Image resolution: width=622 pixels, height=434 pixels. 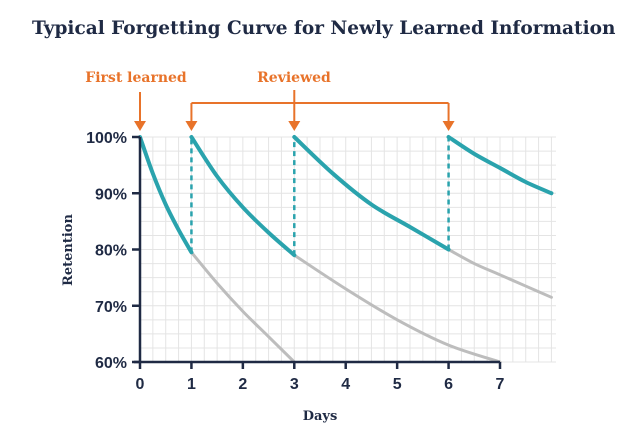 What do you see at coordinates (136, 78) in the screenshot?
I see `first-learned-label: First learned` at bounding box center [136, 78].